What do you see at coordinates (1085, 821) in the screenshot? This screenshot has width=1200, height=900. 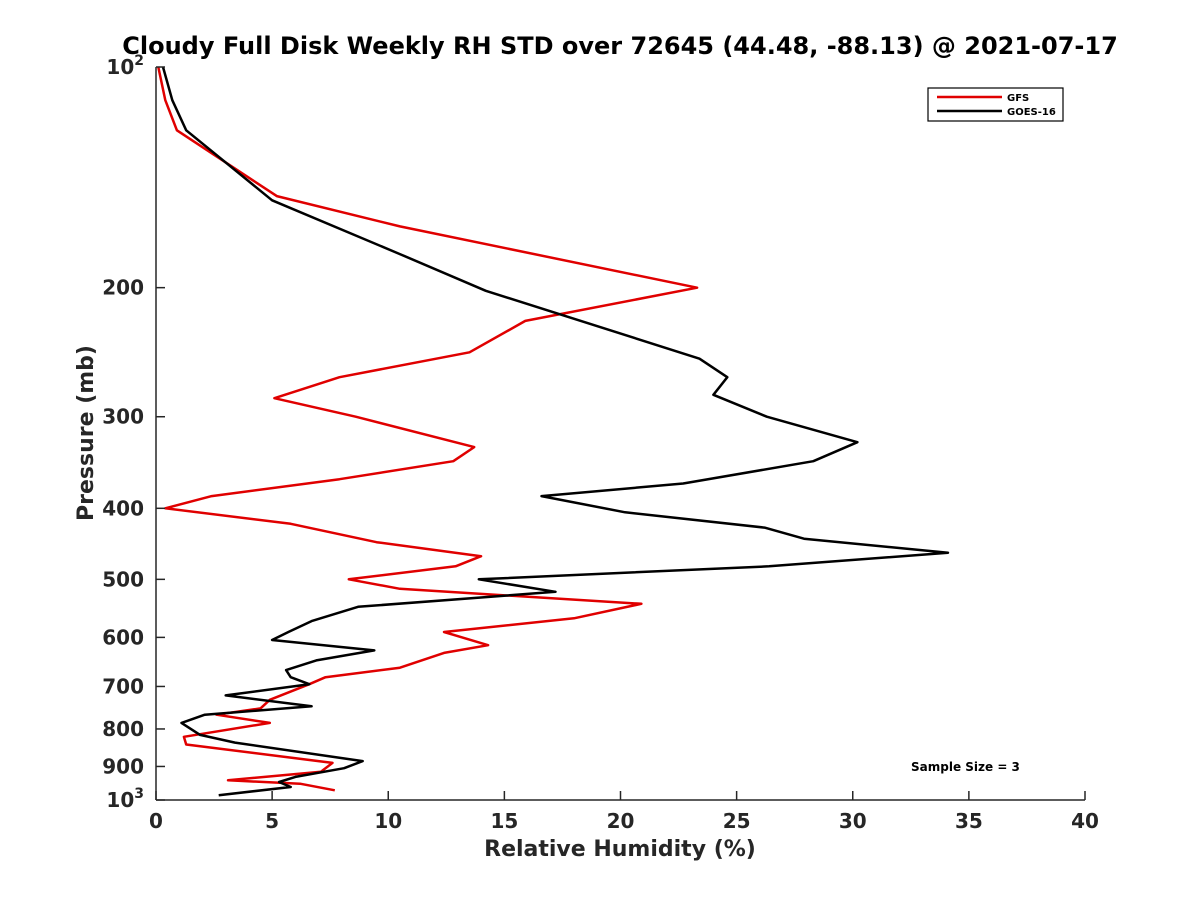 I see `x-tick-label: 40` at bounding box center [1085, 821].